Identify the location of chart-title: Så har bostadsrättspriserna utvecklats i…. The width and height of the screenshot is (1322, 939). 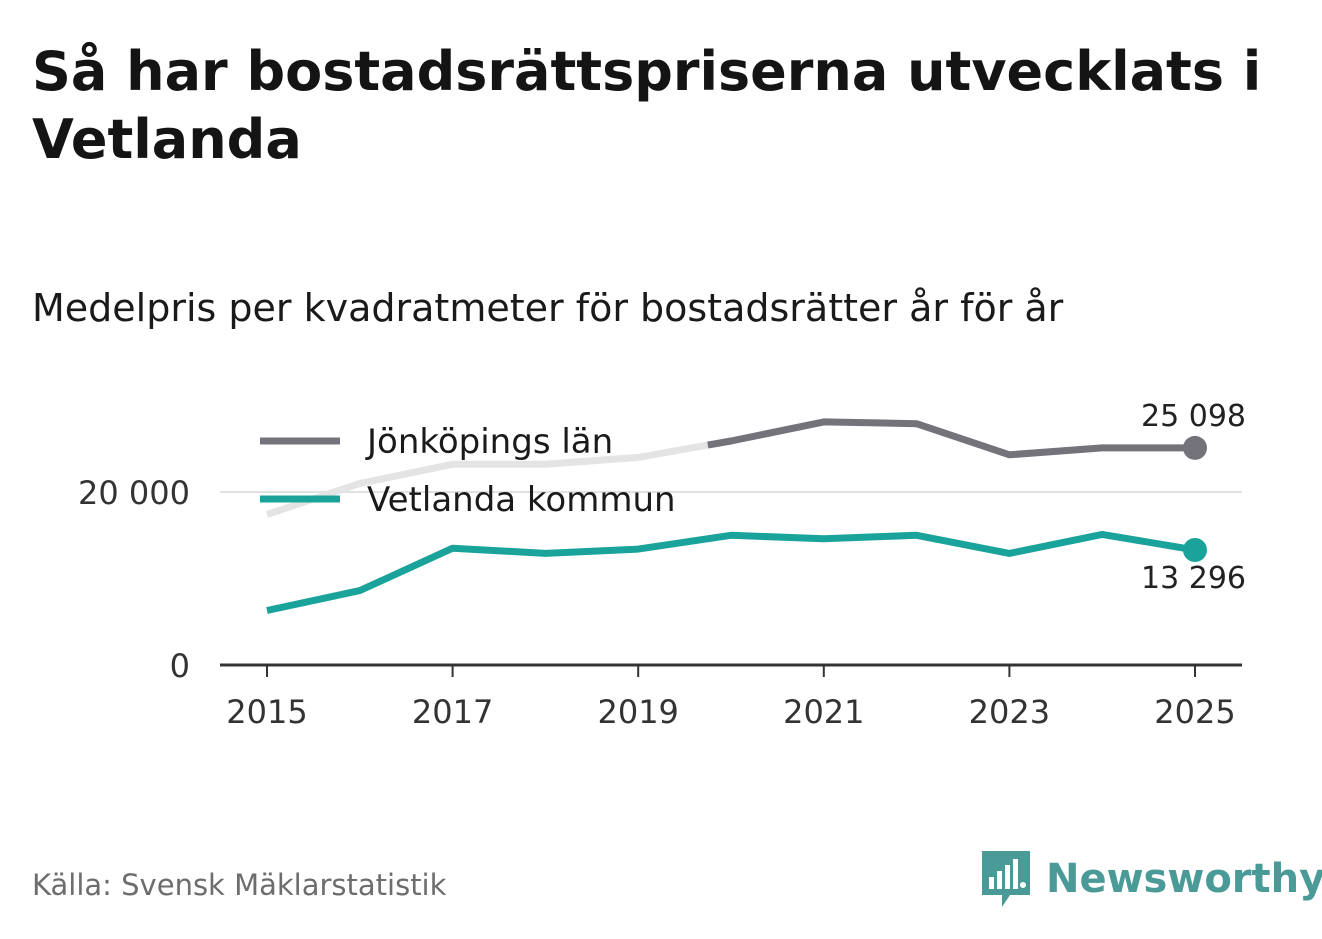
(647, 105).